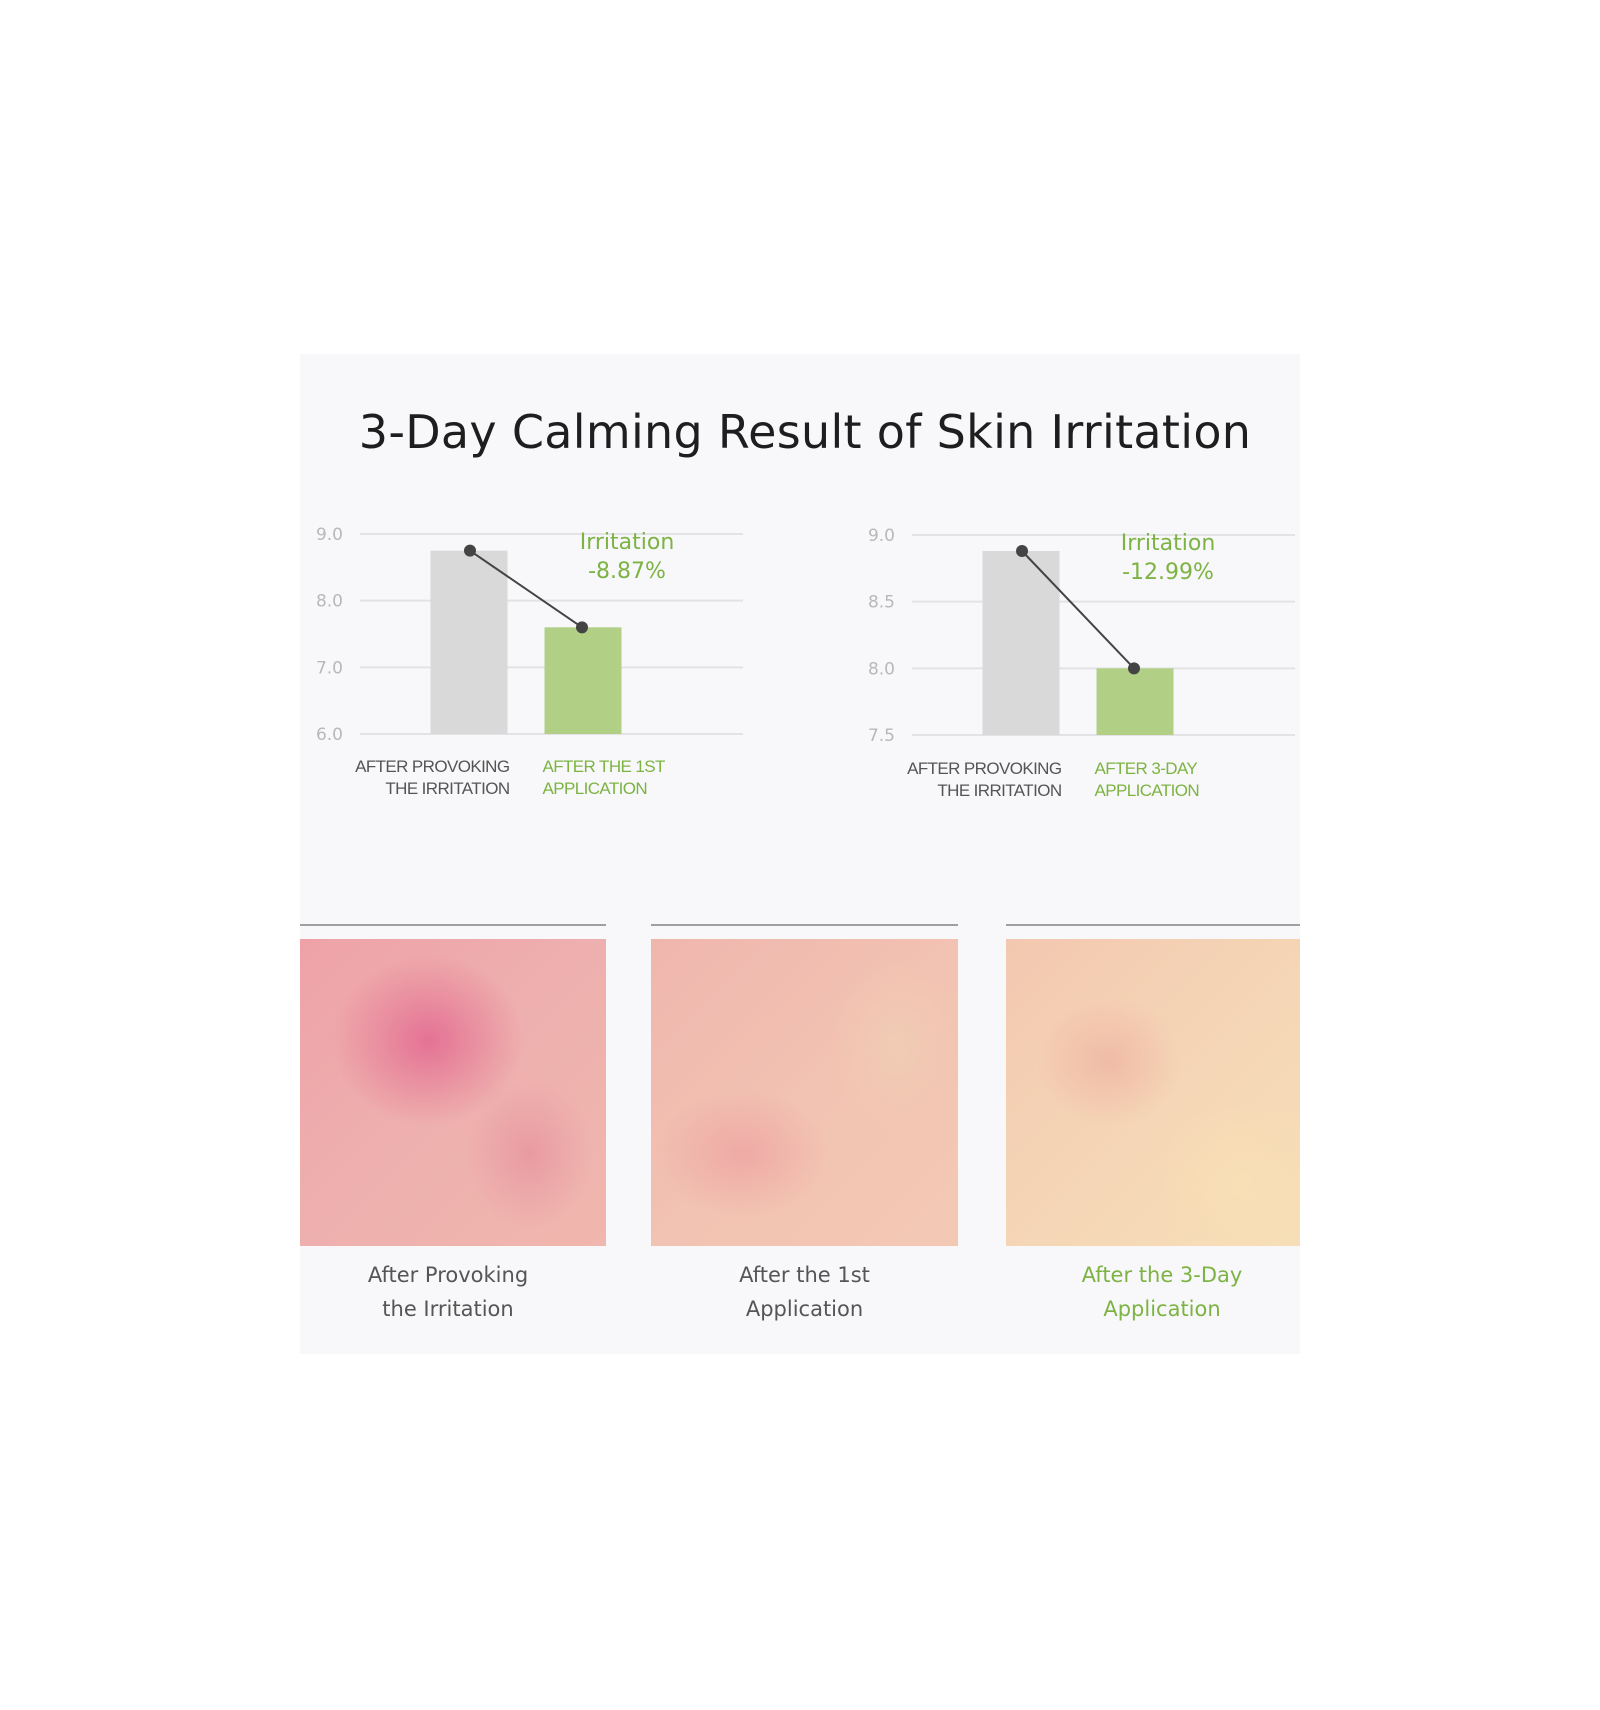  I want to click on caption-line: After the 1st, so click(804, 1275).